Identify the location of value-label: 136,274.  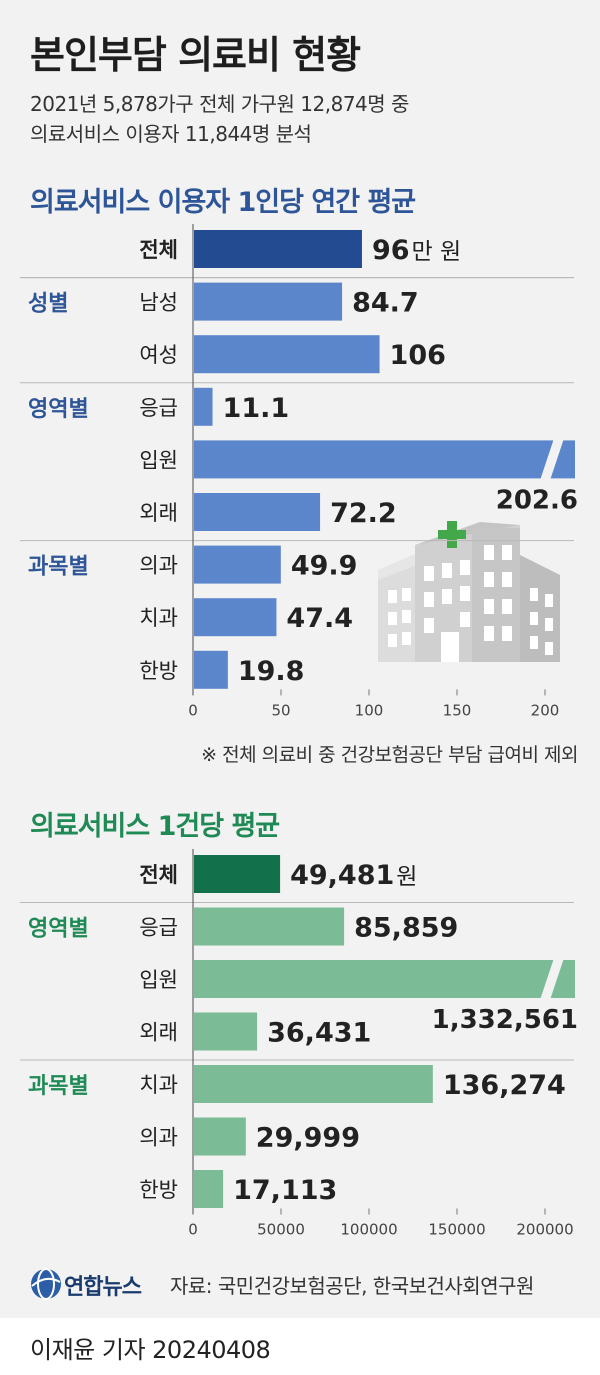
(504, 1085).